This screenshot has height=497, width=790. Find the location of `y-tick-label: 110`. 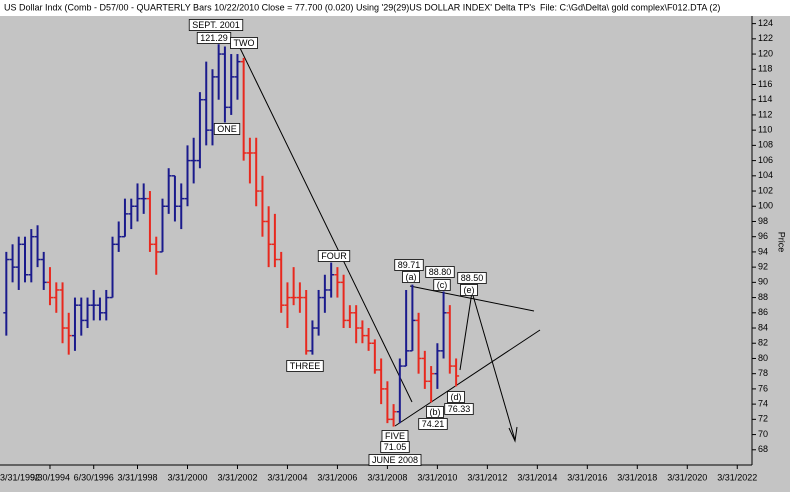

y-tick-label: 110 is located at coordinates (765, 130).